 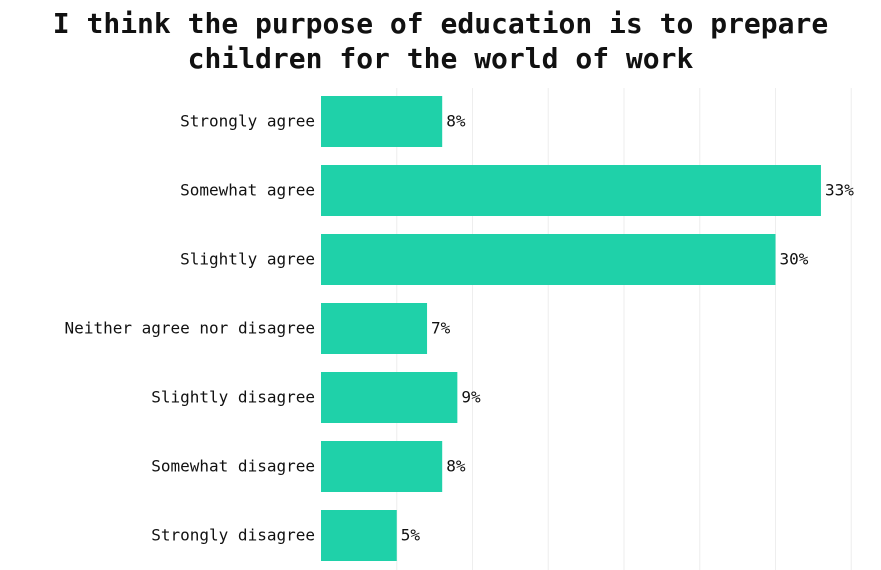 What do you see at coordinates (233, 535) in the screenshot?
I see `category-label: Strongly disagree` at bounding box center [233, 535].